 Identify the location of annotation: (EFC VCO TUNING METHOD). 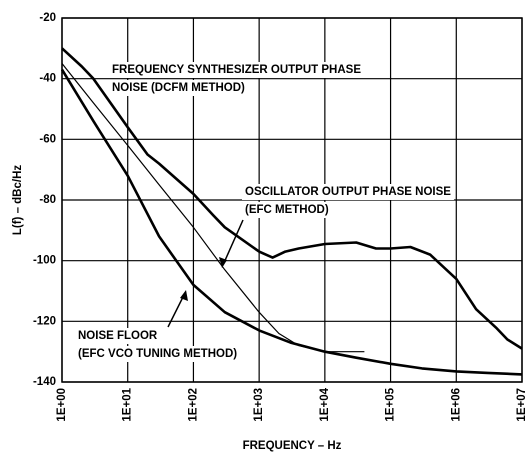
(157, 354).